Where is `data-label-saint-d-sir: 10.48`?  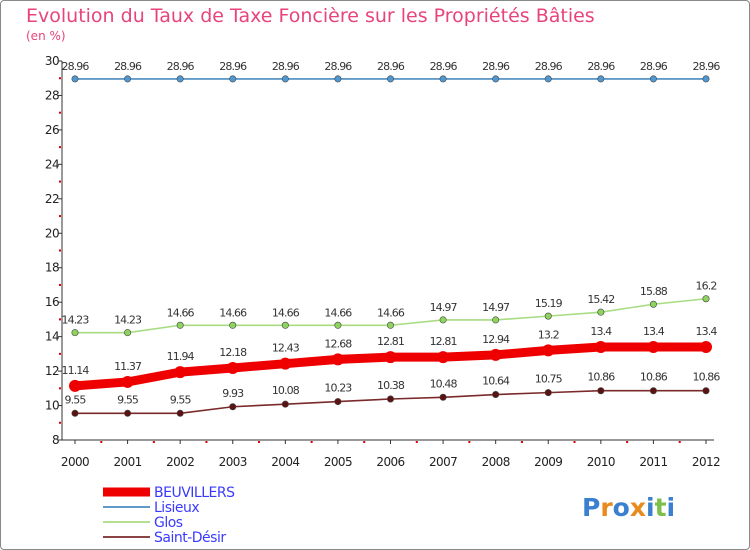
data-label-saint-d-sir: 10.48 is located at coordinates (444, 383).